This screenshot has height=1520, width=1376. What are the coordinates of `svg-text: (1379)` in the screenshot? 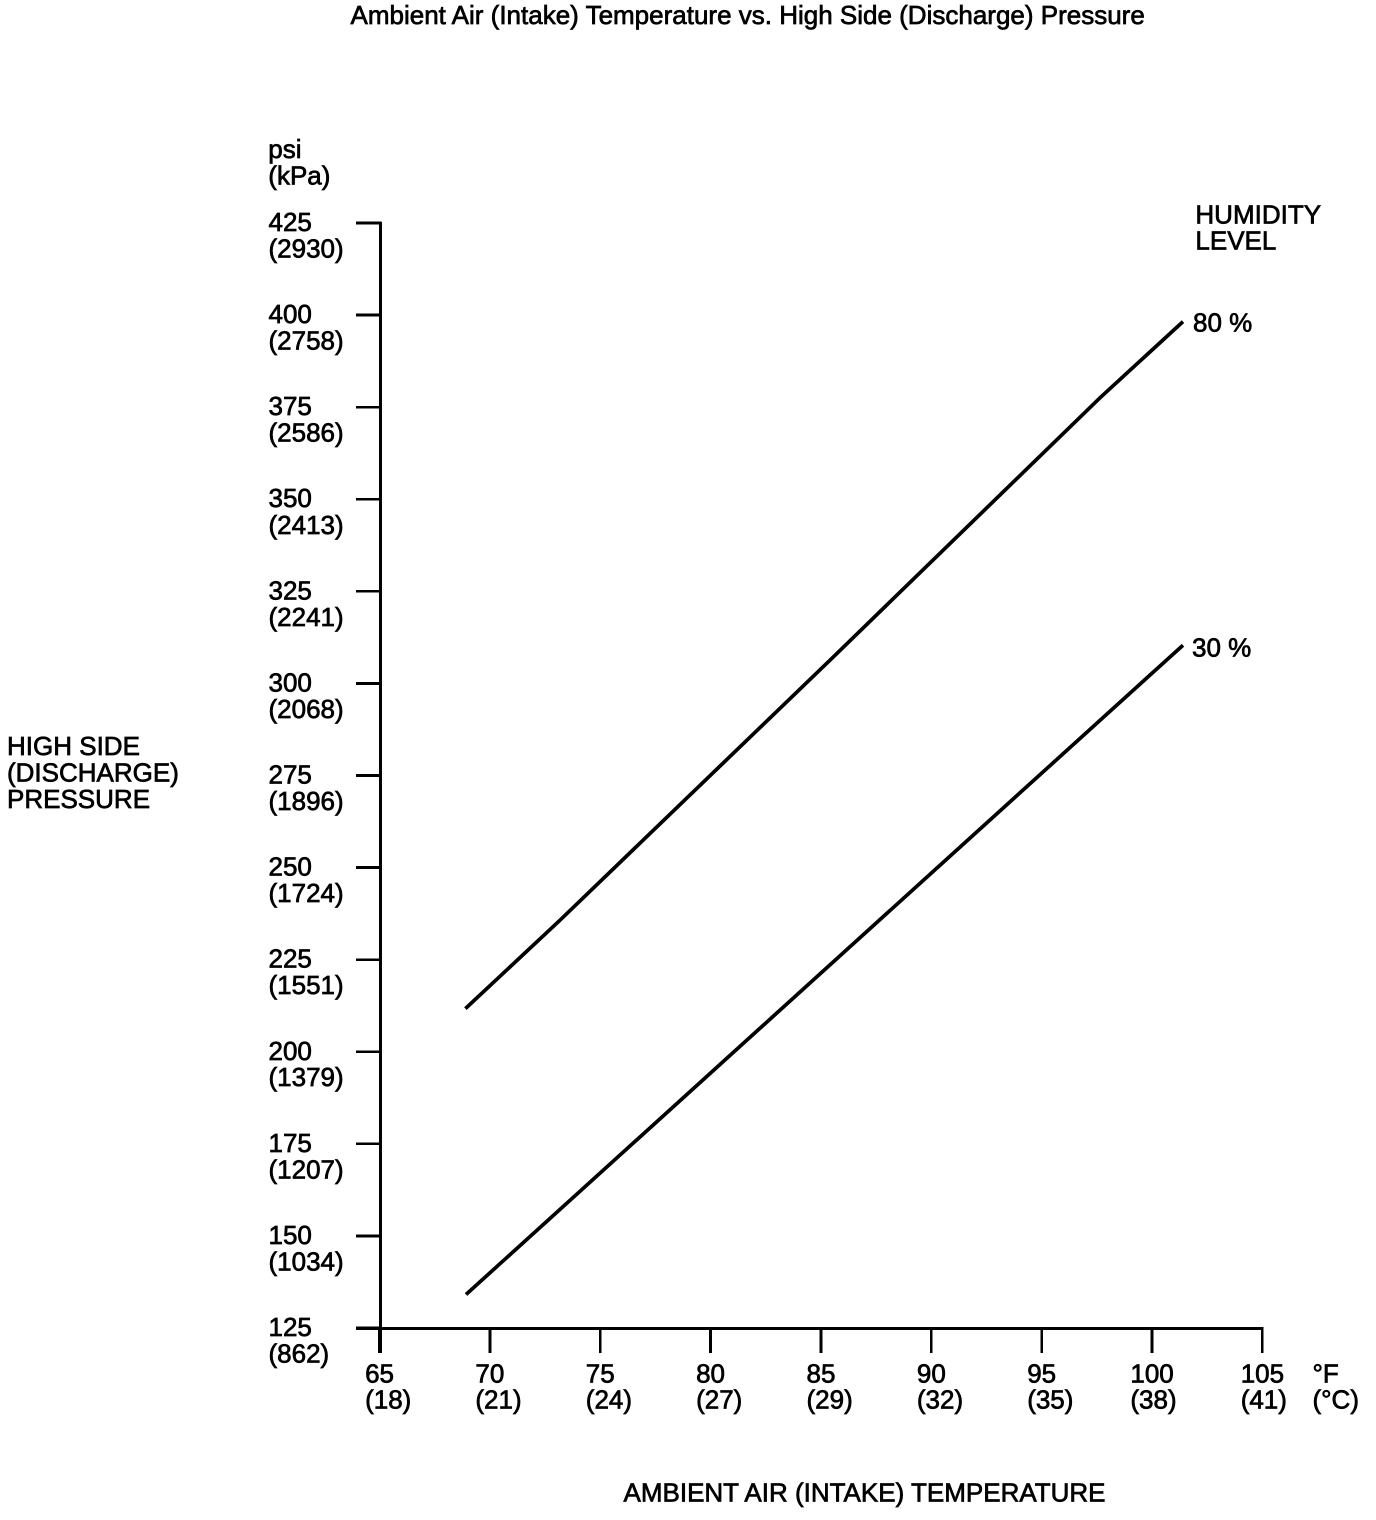 It's located at (306, 1077).